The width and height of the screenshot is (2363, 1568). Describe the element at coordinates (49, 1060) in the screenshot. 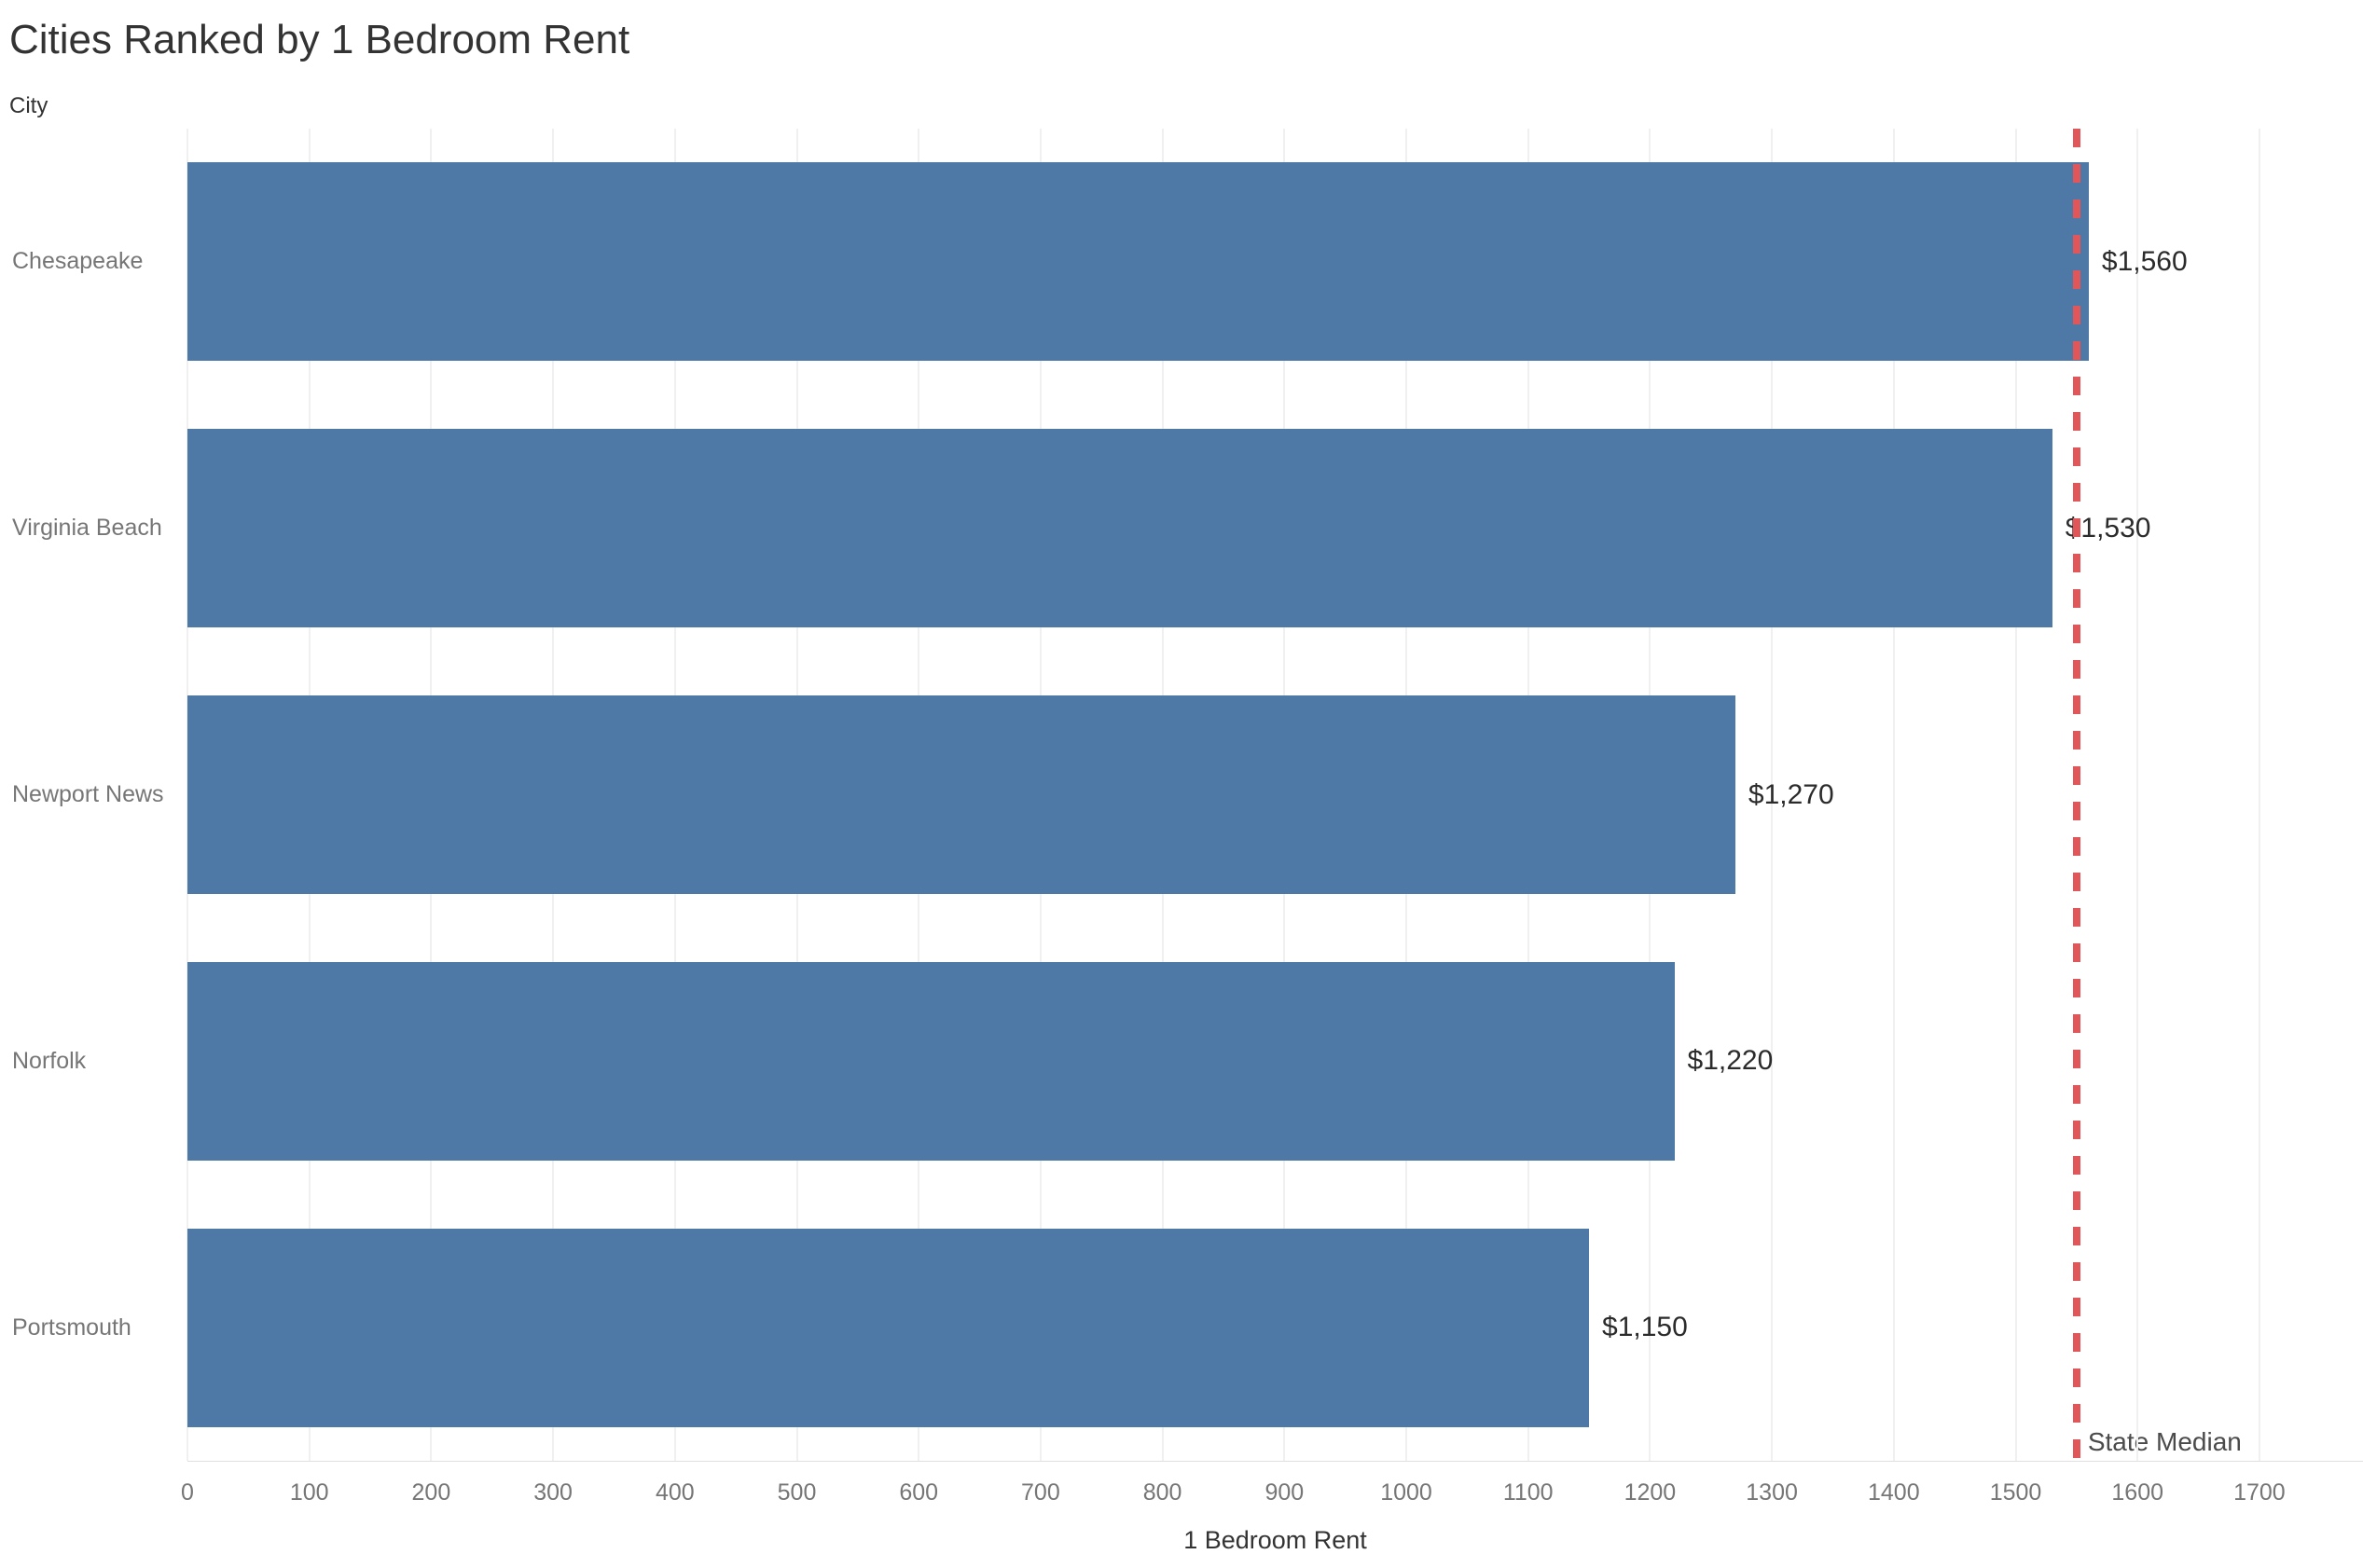

I see `category-label: Norfolk` at that location.